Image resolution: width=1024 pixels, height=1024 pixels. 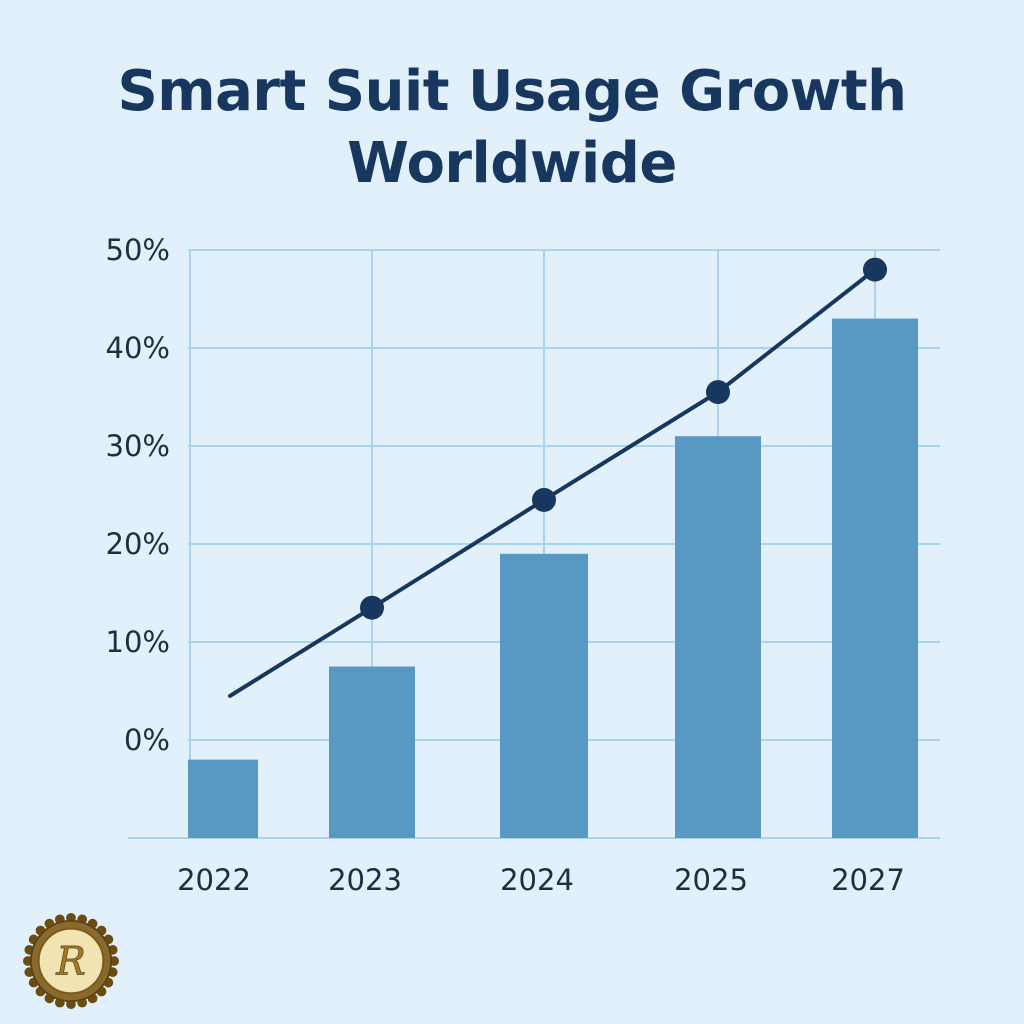 What do you see at coordinates (544, 695) in the screenshot?
I see `bar-2024` at bounding box center [544, 695].